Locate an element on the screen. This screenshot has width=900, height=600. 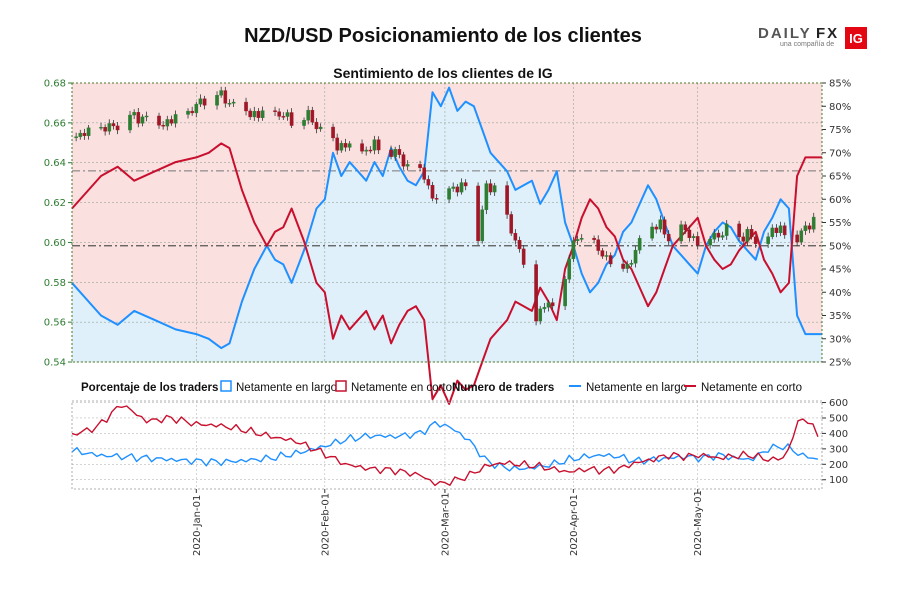
date-tick-label: 2020-Jan-01 is located at coordinates (197, 525).